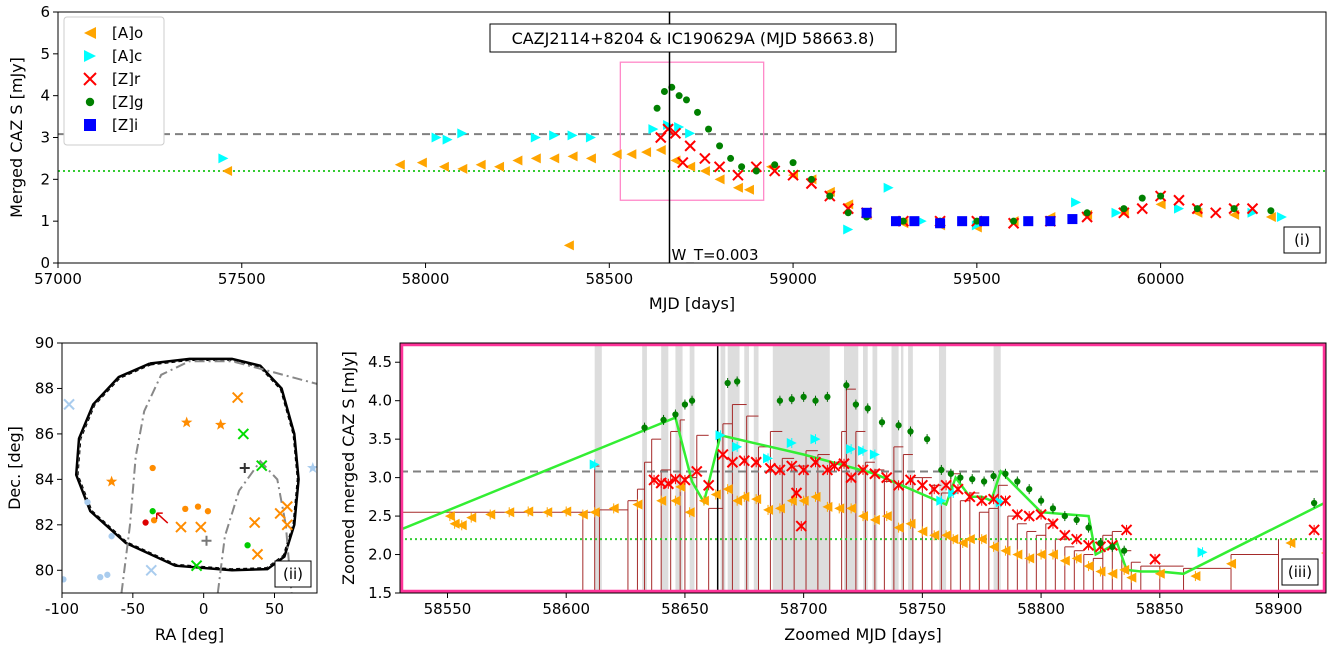 This screenshot has width=1339, height=648. Describe the element at coordinates (685, 609) in the screenshot. I see `x-tick-label: 58650` at that location.